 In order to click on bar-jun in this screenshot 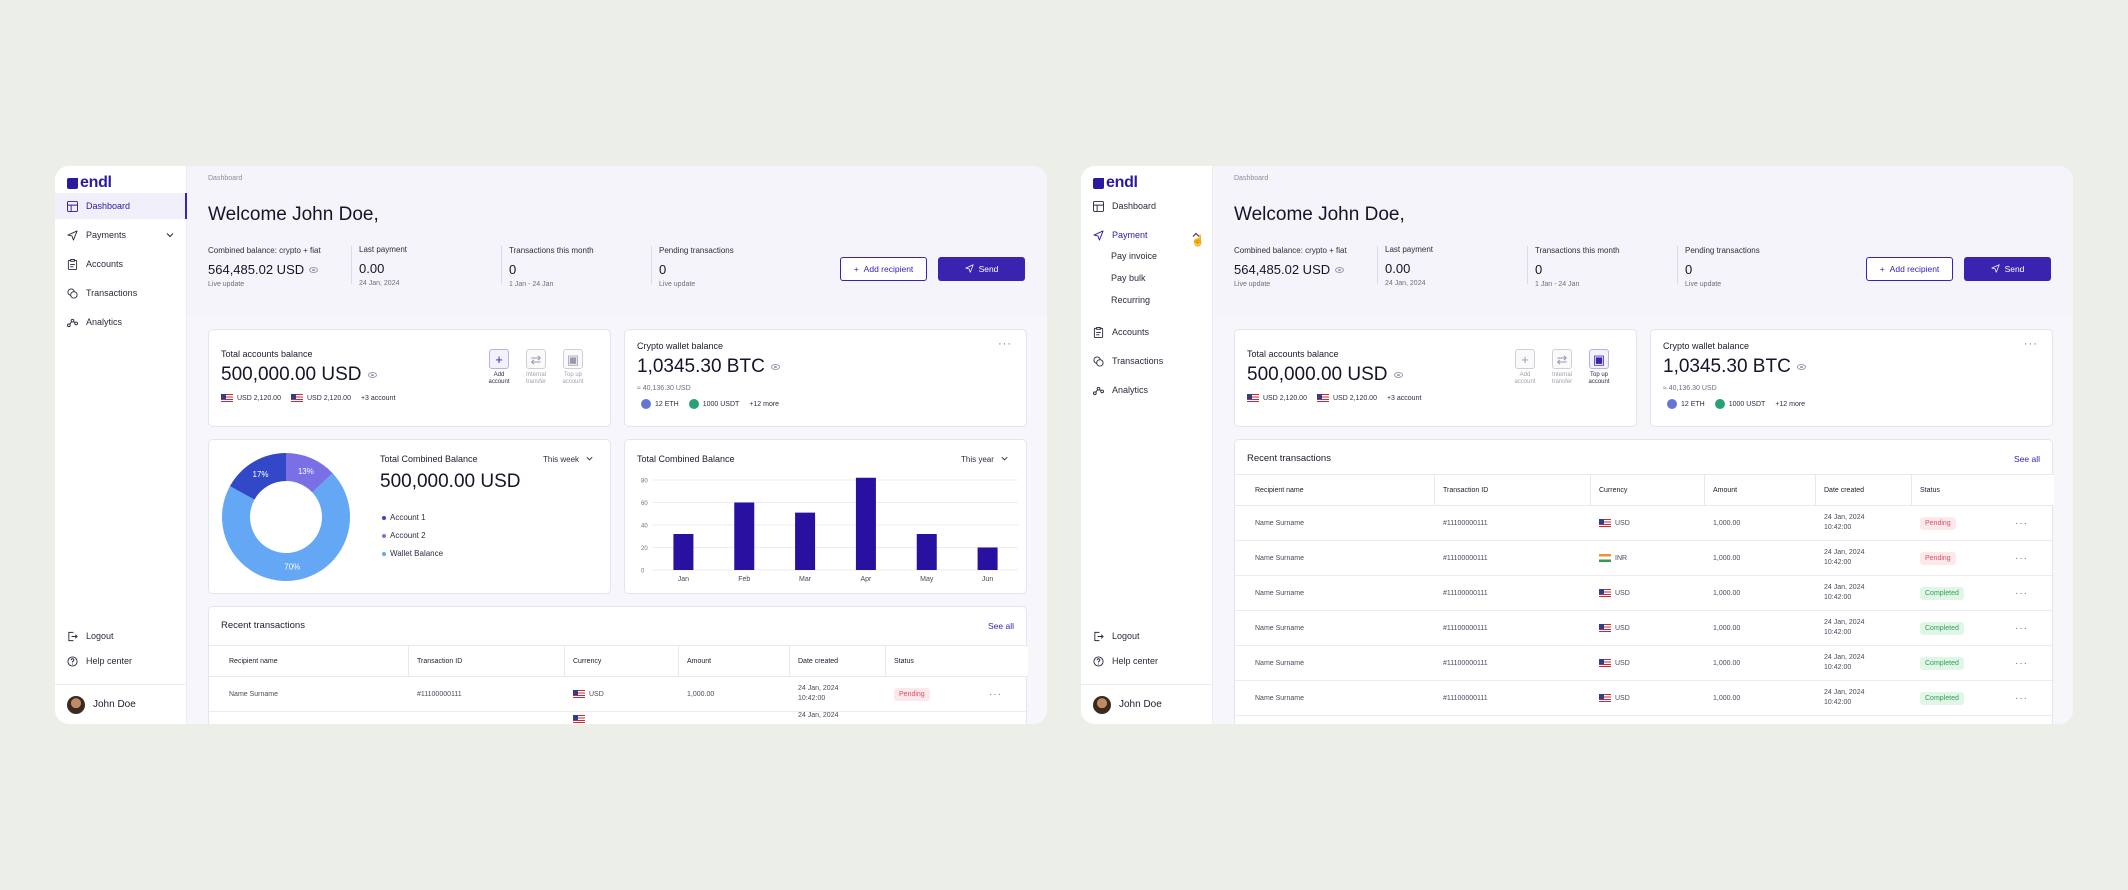, I will do `click(987, 559)`.